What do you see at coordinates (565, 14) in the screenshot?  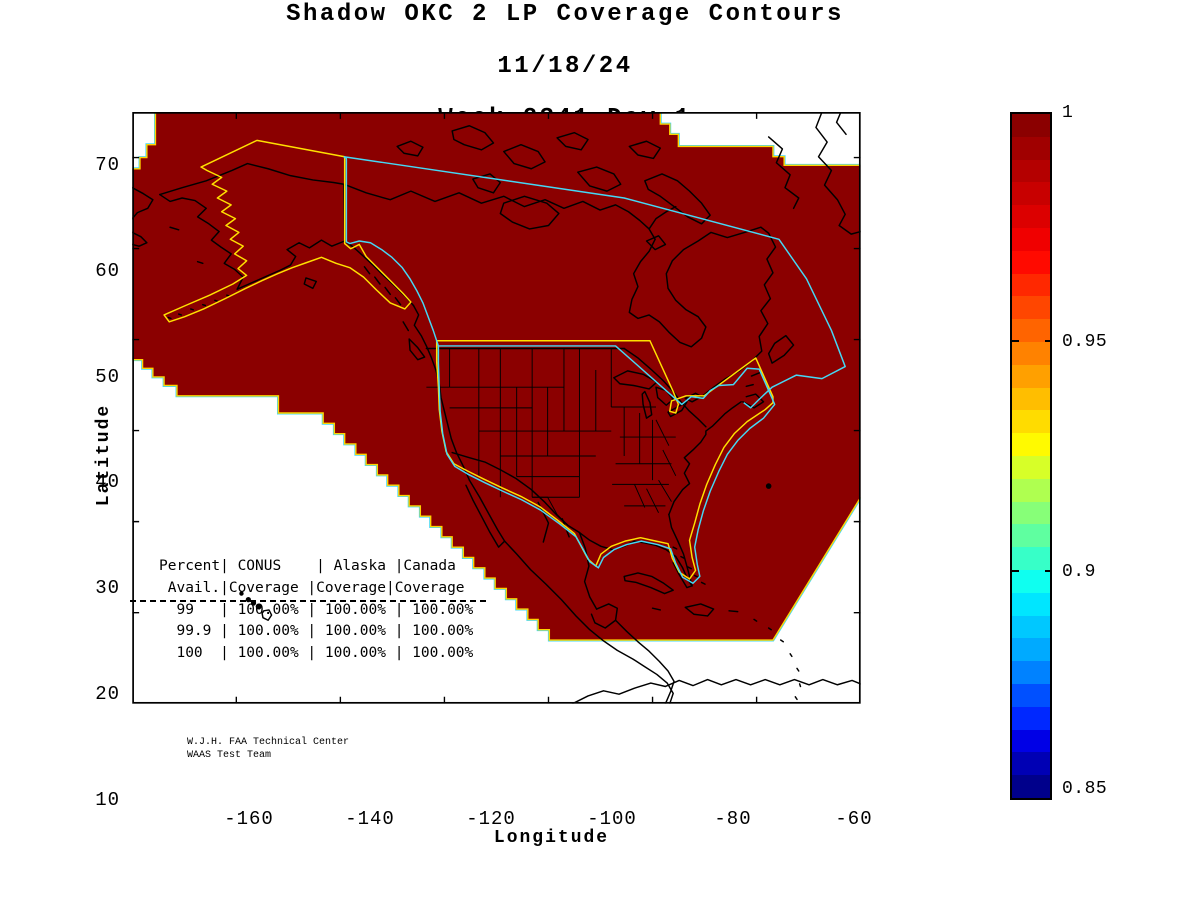 I see `title-line-1: Shadow OKC 2 LP Coverage Contours` at bounding box center [565, 14].